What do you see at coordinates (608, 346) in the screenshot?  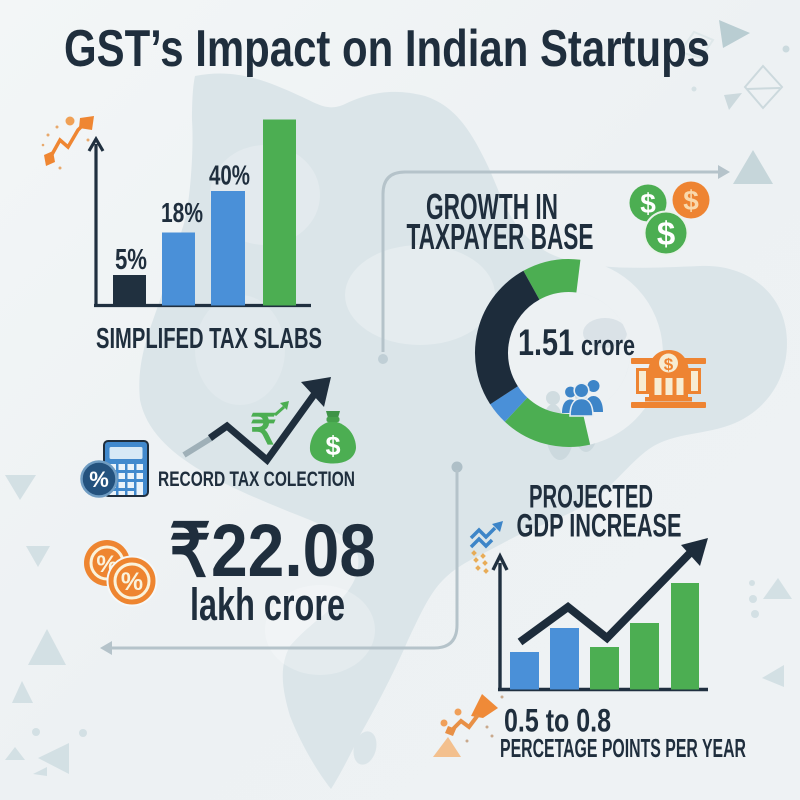 I see `svg-text: crore` at bounding box center [608, 346].